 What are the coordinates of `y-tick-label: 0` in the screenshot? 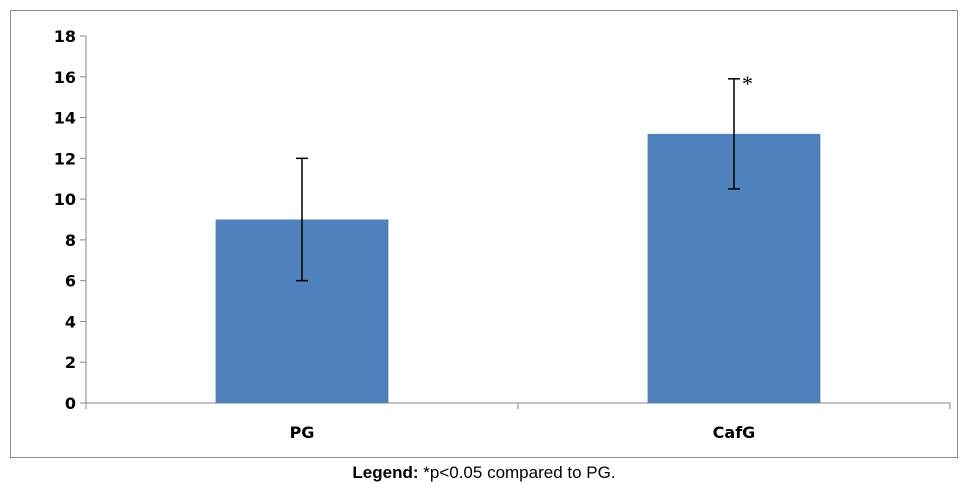 It's located at (70, 403).